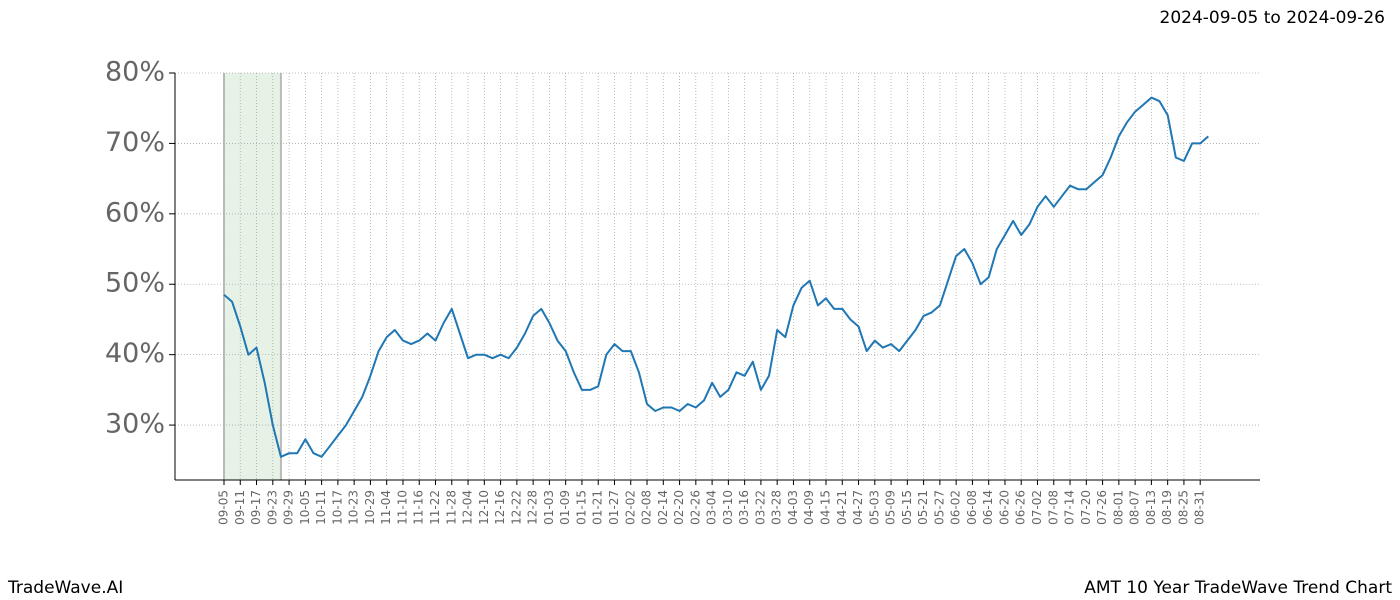 The height and width of the screenshot is (600, 1400). Describe the element at coordinates (1037, 507) in the screenshot. I see `x-tick-label: 07-02` at that location.